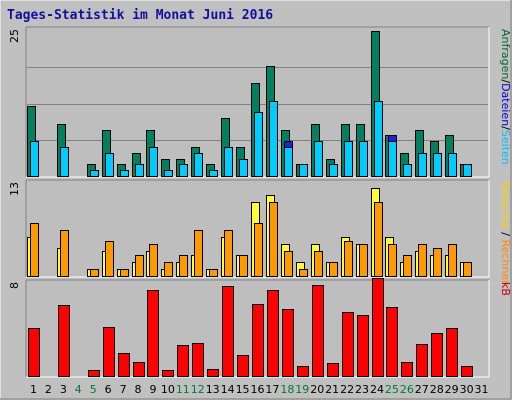 Image resolution: width=512 pixels, height=400 pixels. I want to click on x-tick-label: 21, so click(332, 389).